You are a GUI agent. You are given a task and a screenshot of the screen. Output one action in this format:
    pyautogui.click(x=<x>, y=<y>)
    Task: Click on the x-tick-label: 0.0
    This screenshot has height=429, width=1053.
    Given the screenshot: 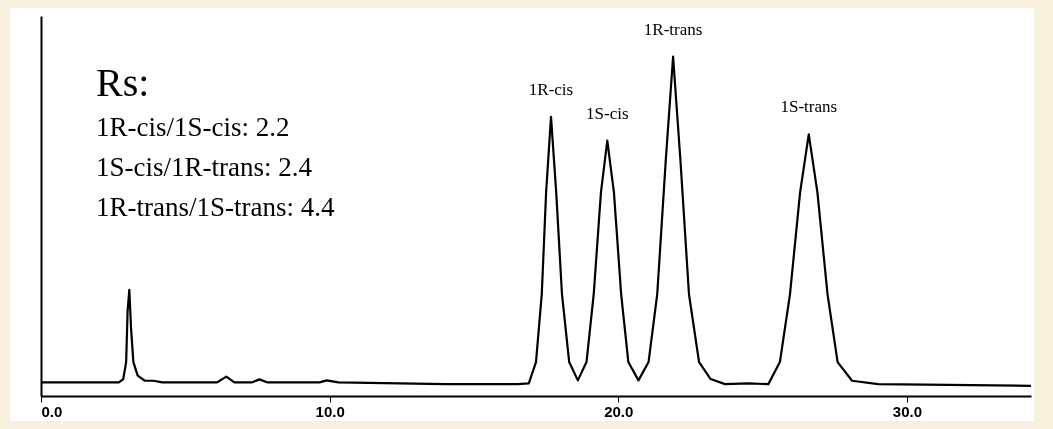 What is the action you would take?
    pyautogui.click(x=52, y=411)
    